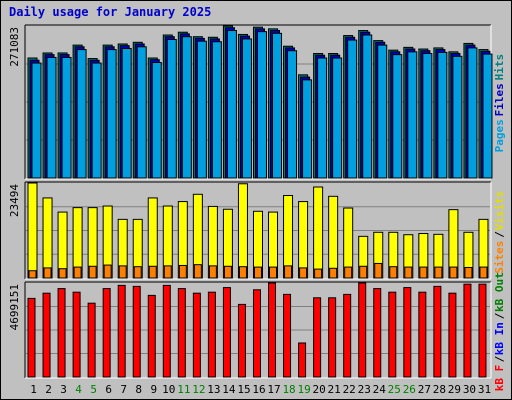 The image size is (512, 400). I want to click on x-tick-label: 4, so click(78, 389).